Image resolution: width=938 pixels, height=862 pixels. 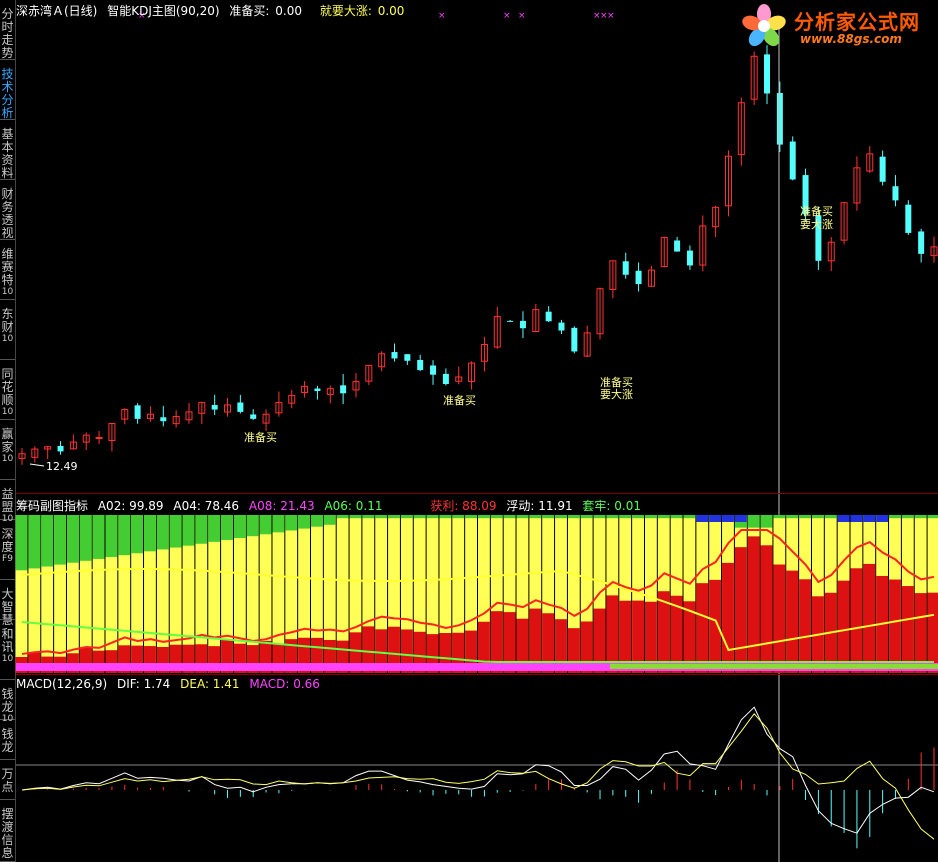 I want to click on sidebar-tab: 东财 10, so click(x=7, y=330).